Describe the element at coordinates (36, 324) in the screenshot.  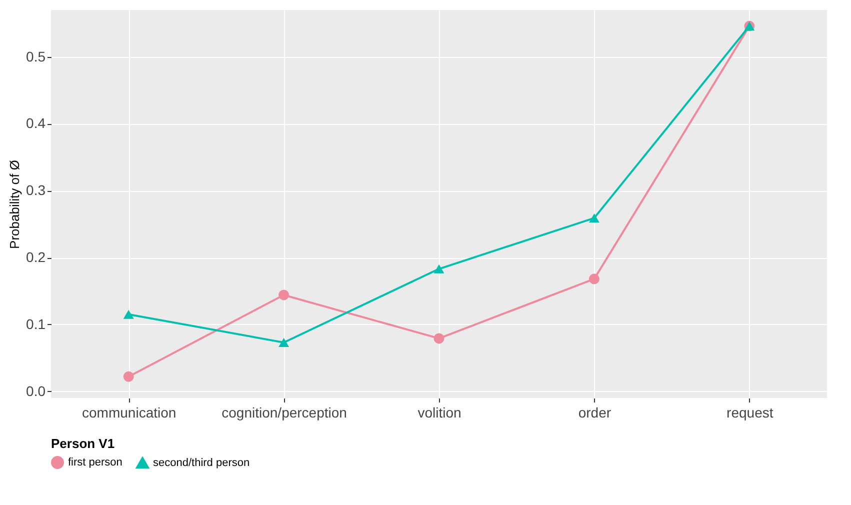
I see `y-tick-label: 0.1` at that location.